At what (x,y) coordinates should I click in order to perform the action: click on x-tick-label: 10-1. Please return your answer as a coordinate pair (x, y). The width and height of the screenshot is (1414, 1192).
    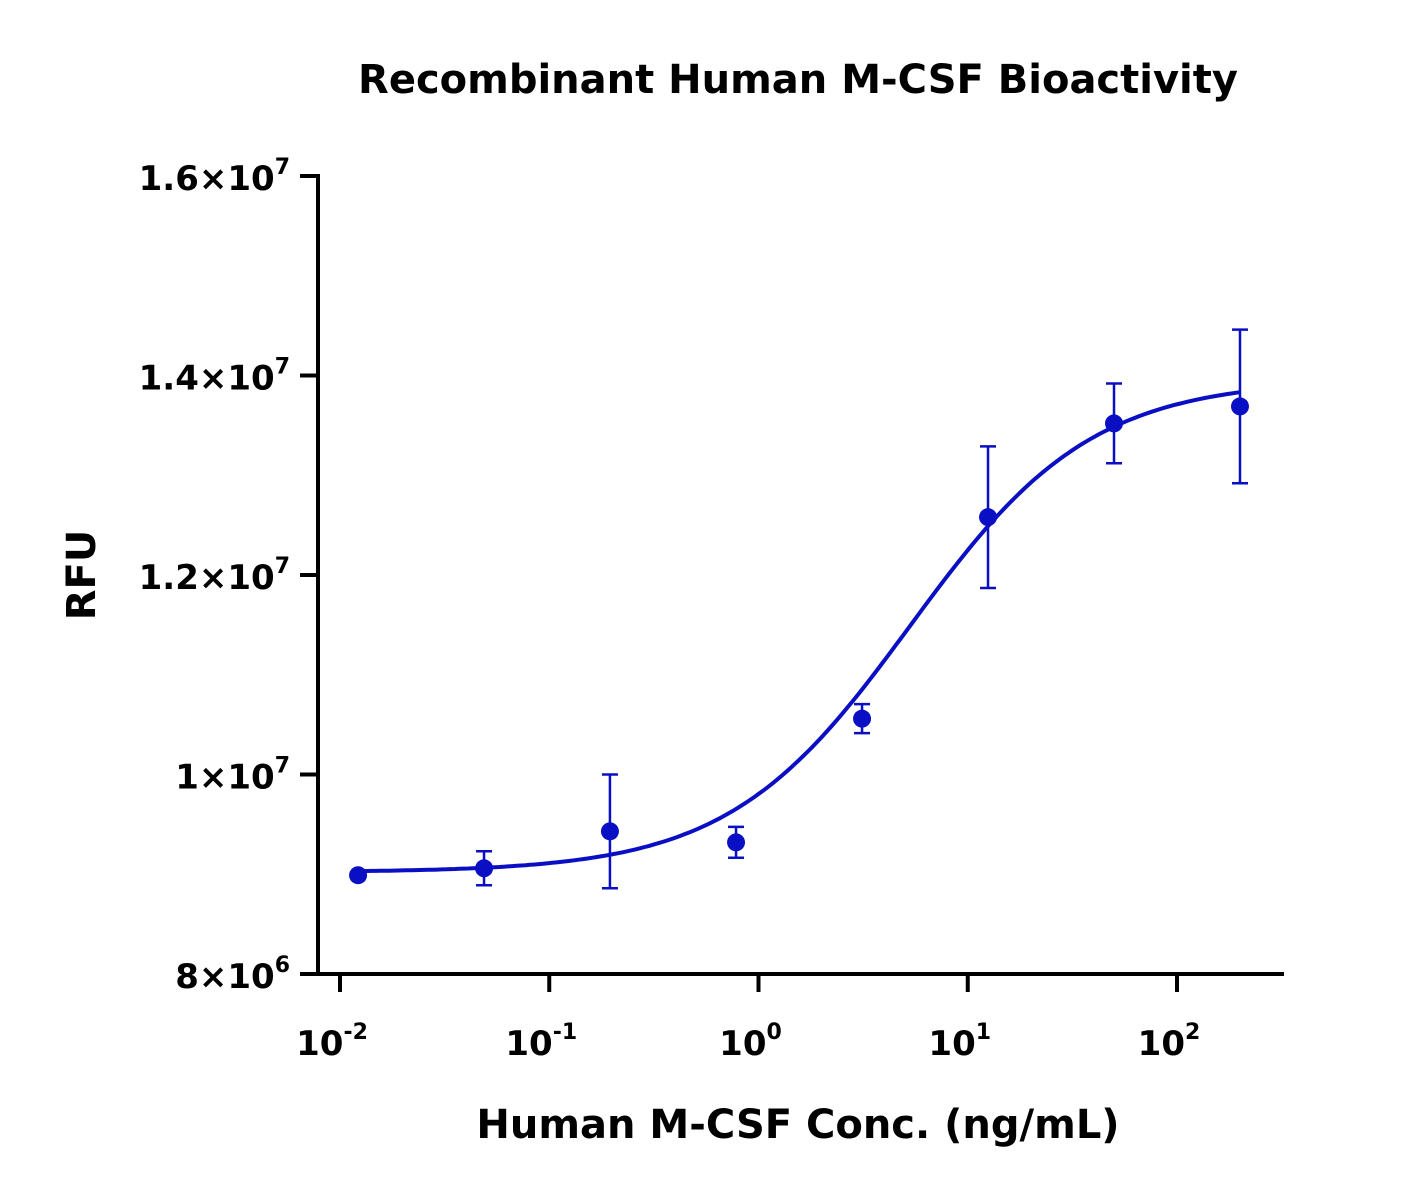
    Looking at the image, I should click on (541, 1042).